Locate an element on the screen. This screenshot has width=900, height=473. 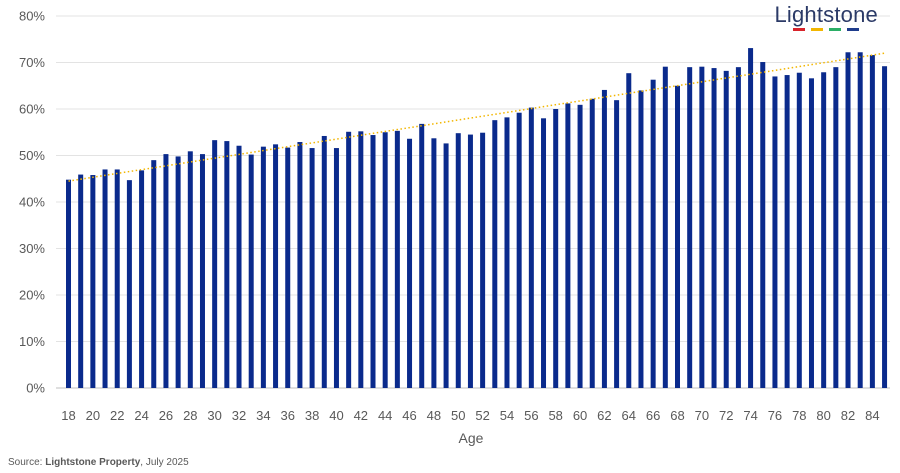
x-tick-label: 36 is located at coordinates (288, 415).